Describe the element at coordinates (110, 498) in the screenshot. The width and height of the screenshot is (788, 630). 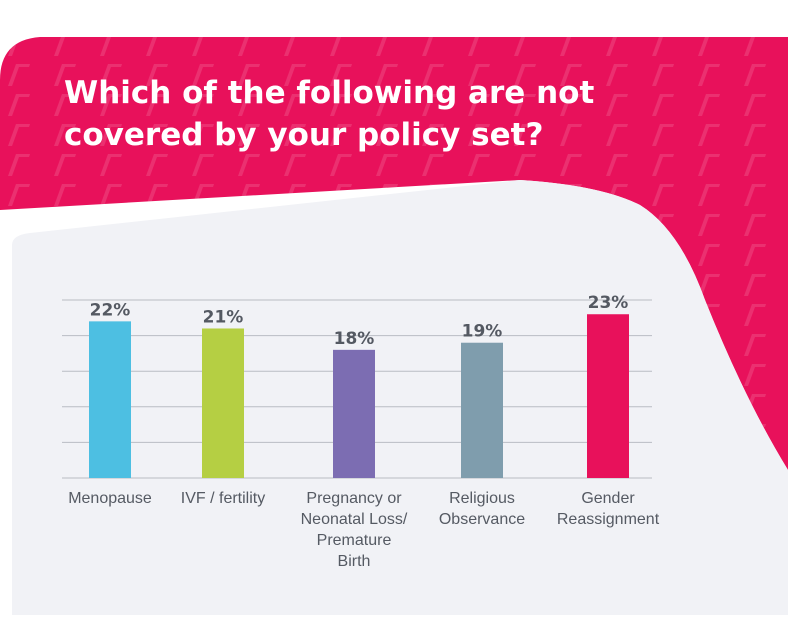
I see `category-label: Menopause` at that location.